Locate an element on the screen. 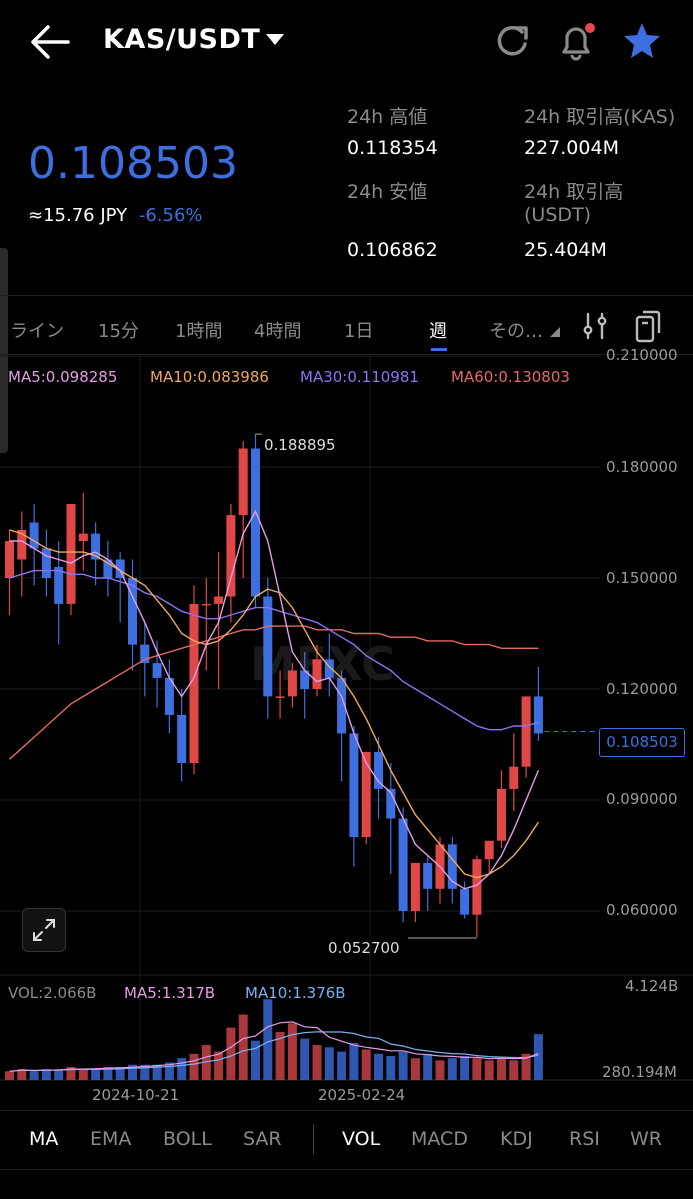 The height and width of the screenshot is (1199, 693). tab-4h: 4時間 is located at coordinates (278, 331).